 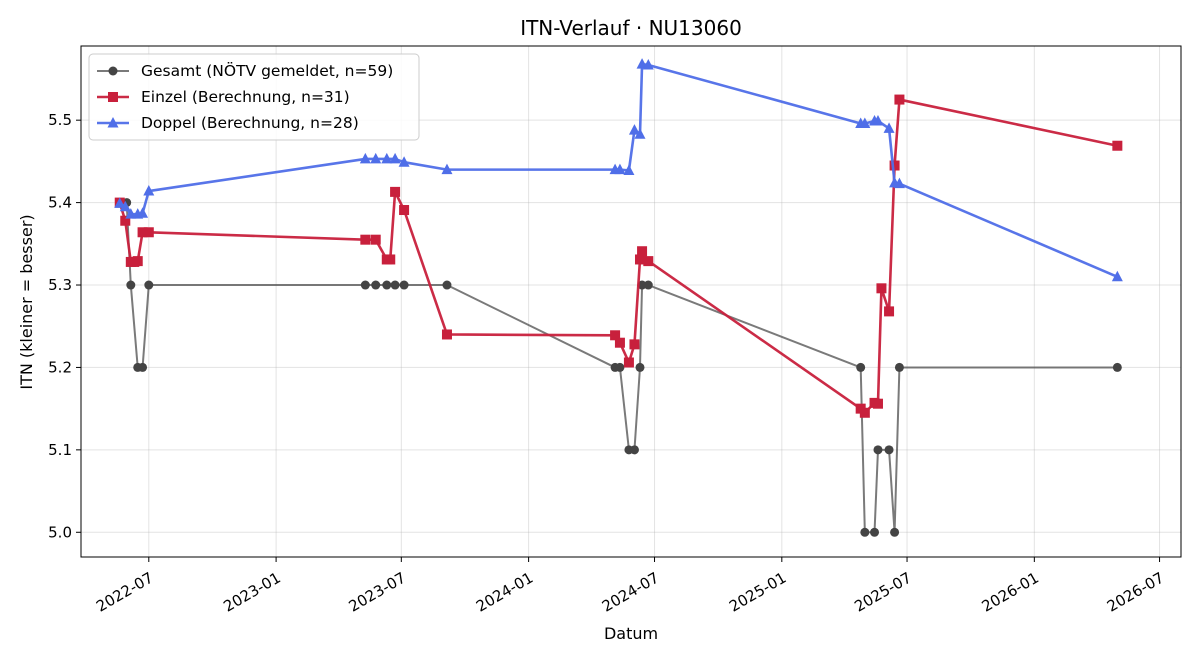 What do you see at coordinates (245, 97) in the screenshot?
I see `legend-label: Einzel (Berechnung, n=31)` at bounding box center [245, 97].